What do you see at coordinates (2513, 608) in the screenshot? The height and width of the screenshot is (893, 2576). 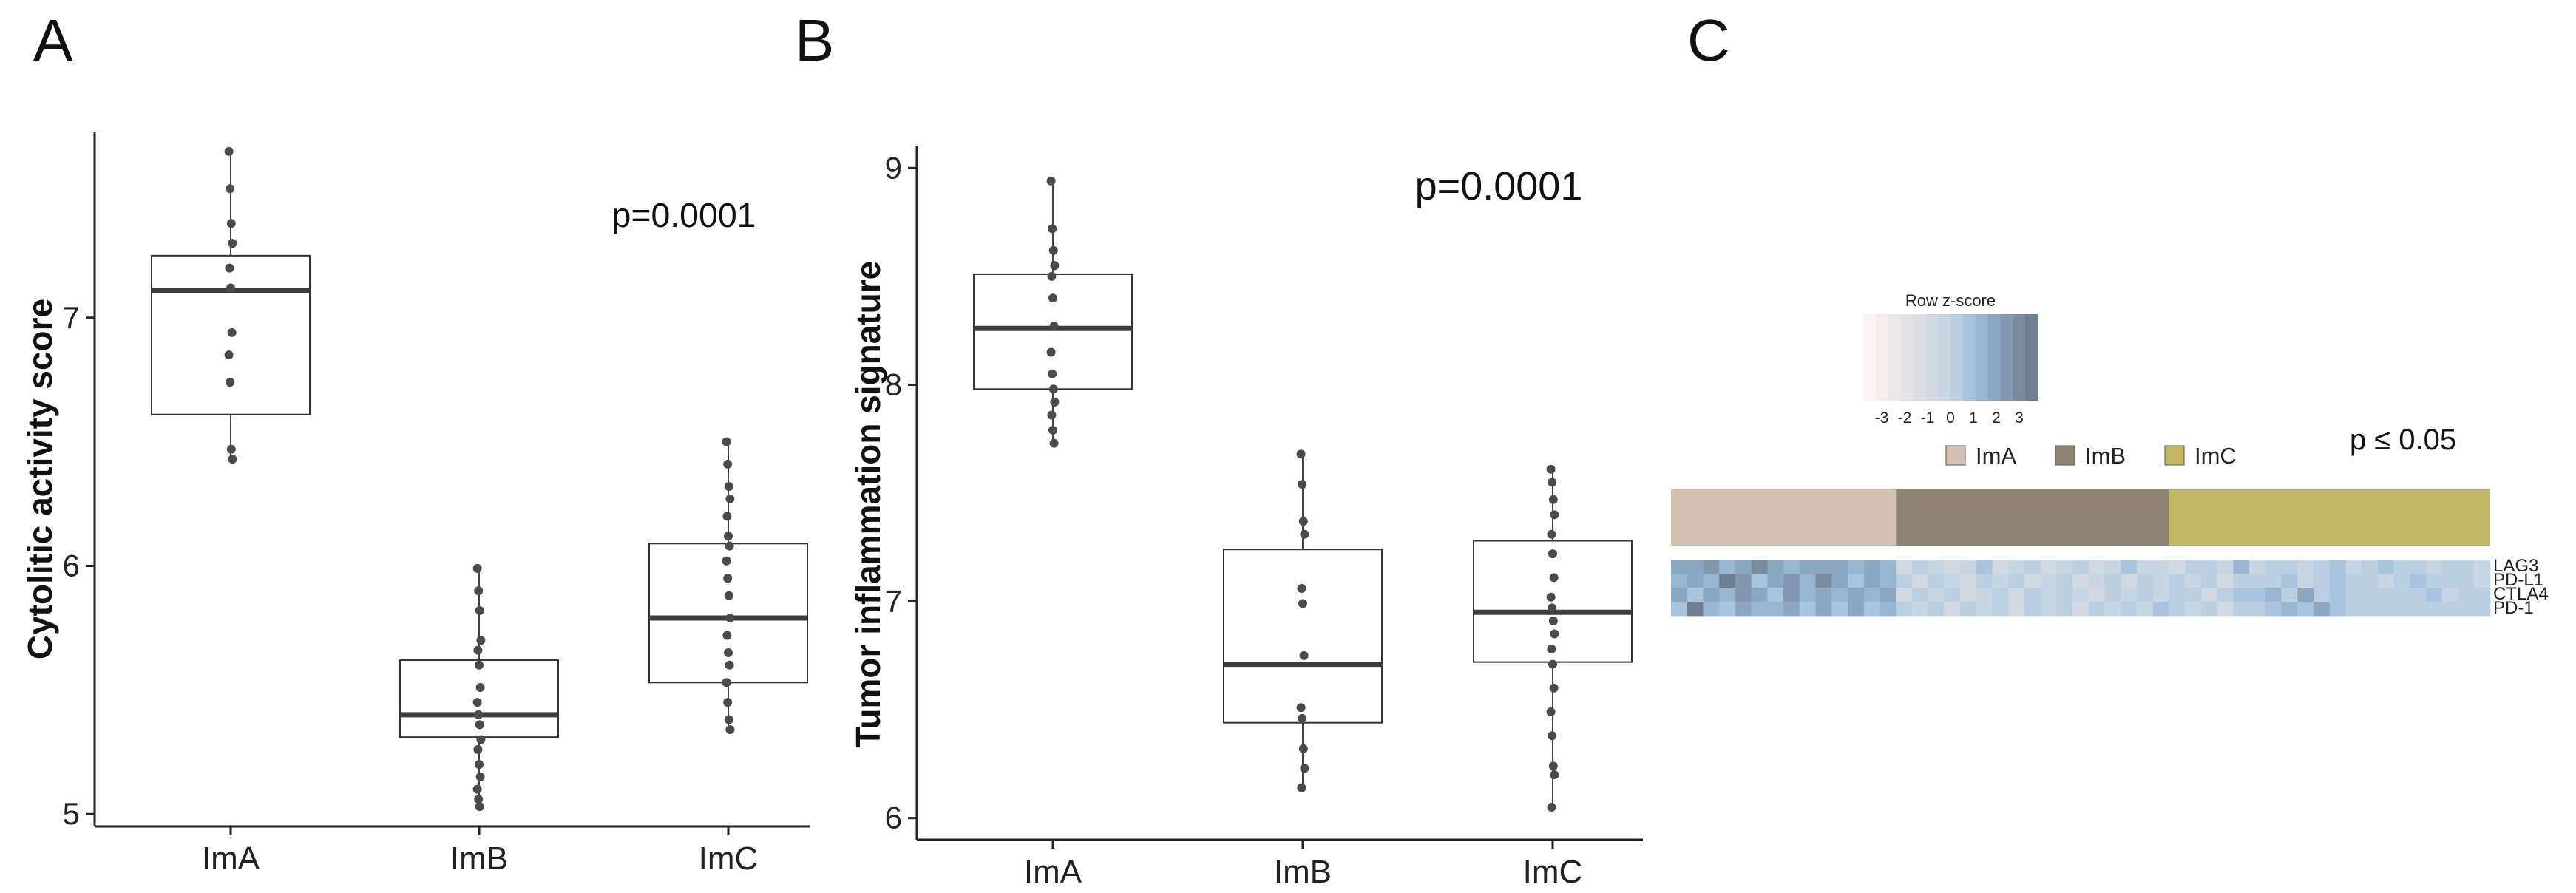 I see `row-label-pd-1: PD-1` at bounding box center [2513, 608].